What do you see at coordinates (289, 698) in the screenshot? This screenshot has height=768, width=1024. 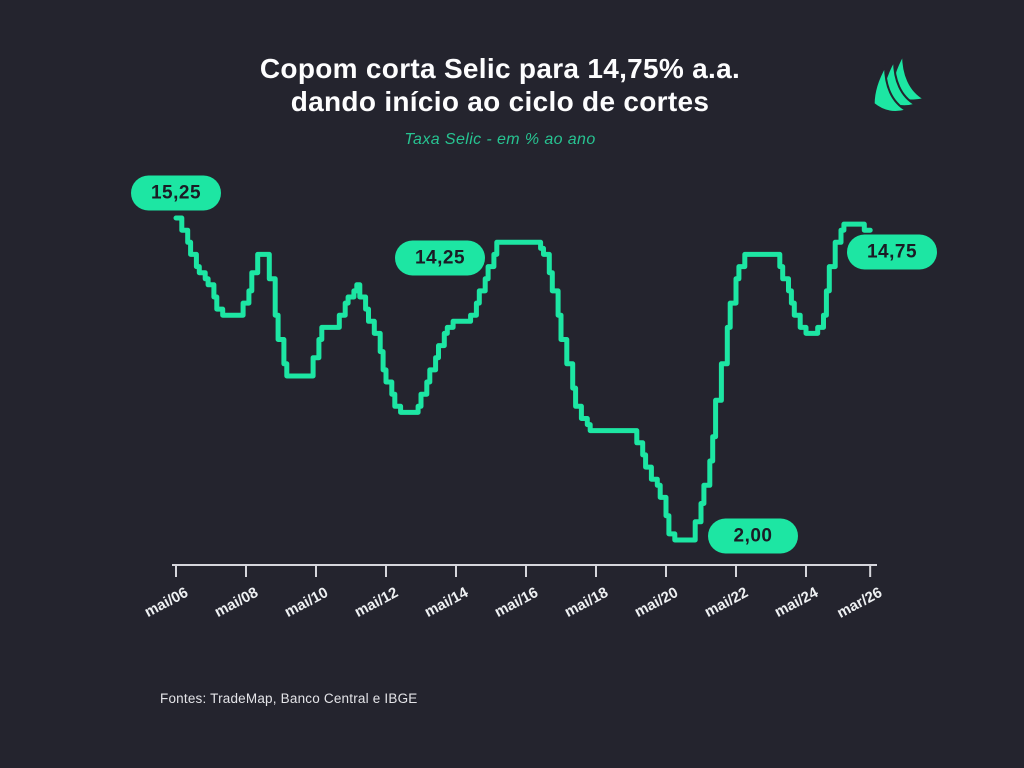 I see `source-note: Fontes: TradeMap, Banco Central e IBGE` at bounding box center [289, 698].